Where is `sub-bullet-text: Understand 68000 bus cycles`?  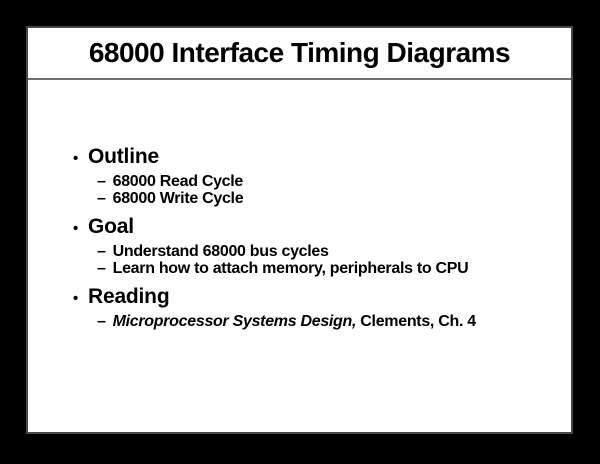 sub-bullet-text: Understand 68000 bus cycles is located at coordinates (221, 251).